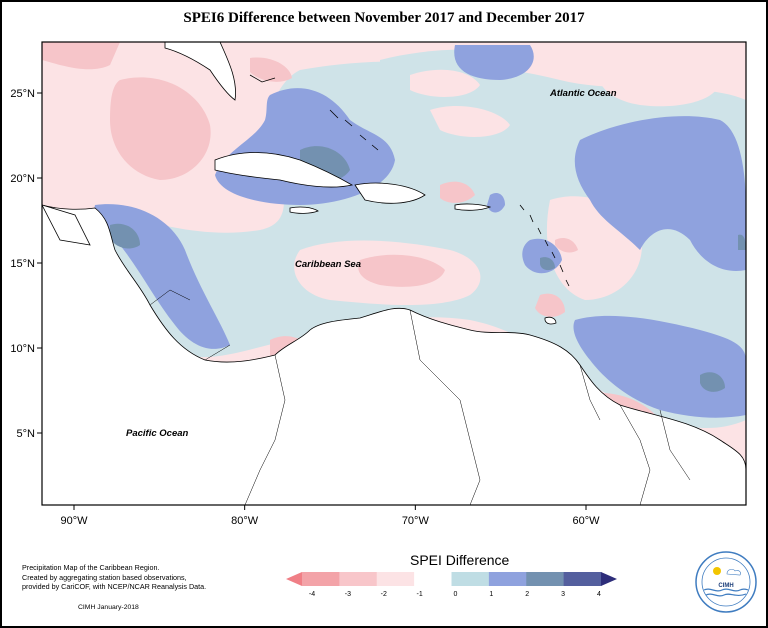  What do you see at coordinates (599, 594) in the screenshot?
I see `legend-tick-label: 4` at bounding box center [599, 594].